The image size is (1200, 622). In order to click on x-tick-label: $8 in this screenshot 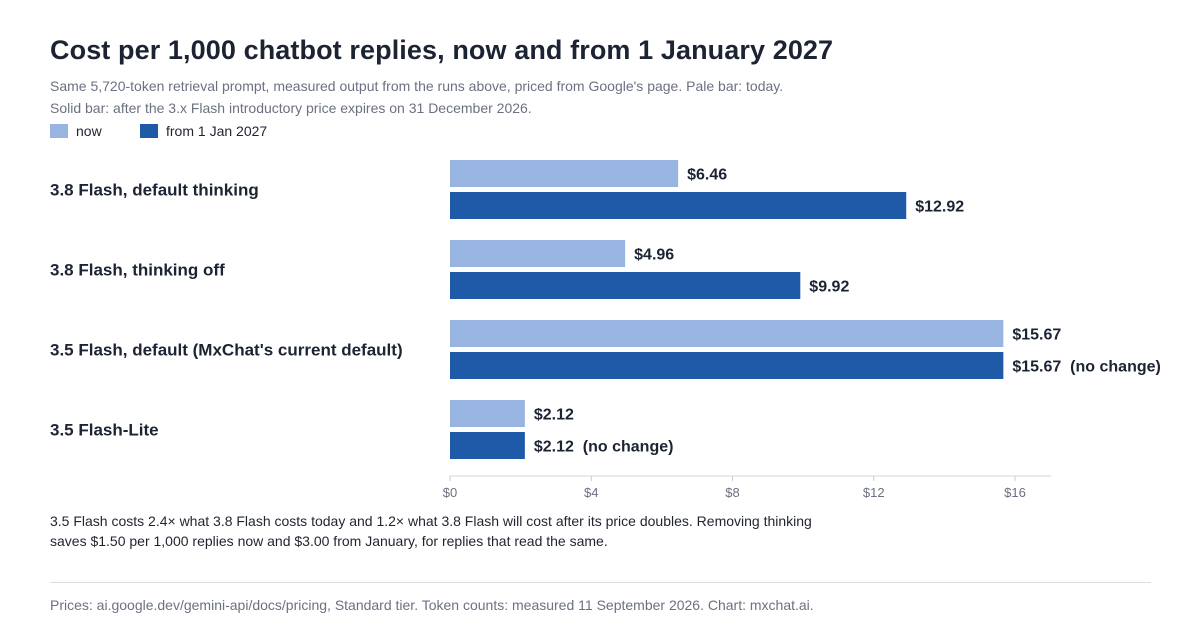, I will do `click(732, 492)`.